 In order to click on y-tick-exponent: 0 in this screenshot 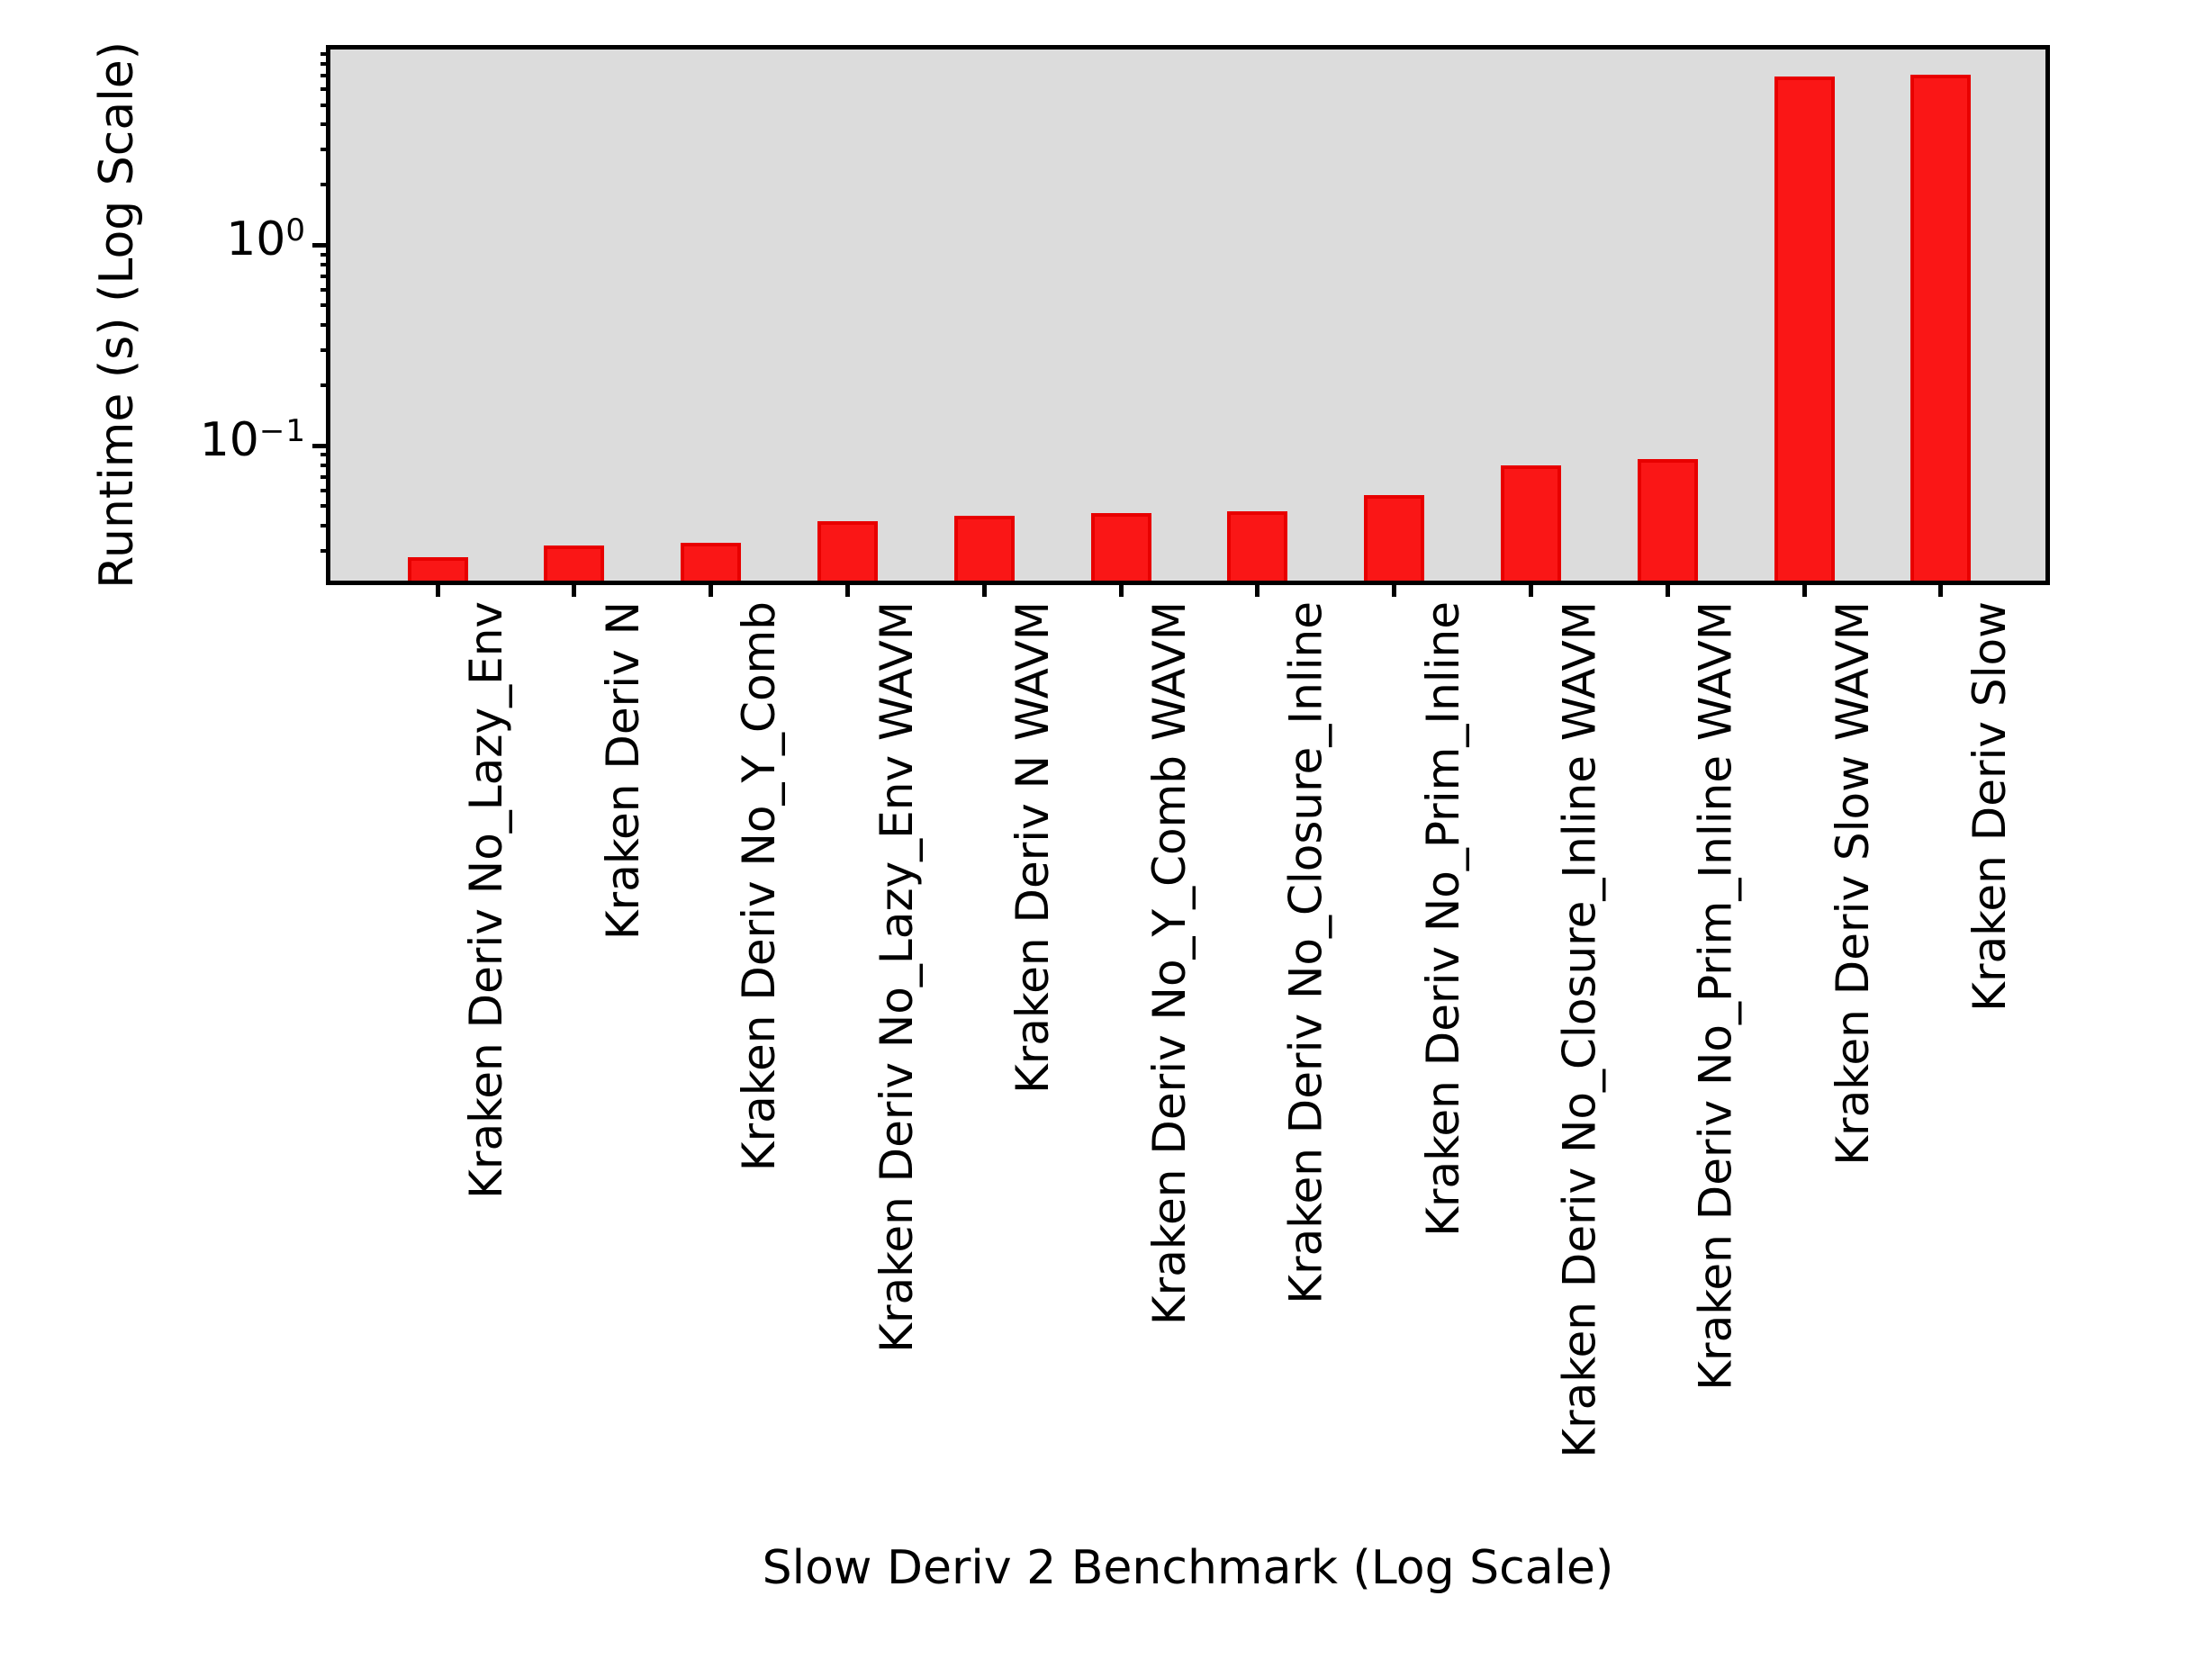, I will do `click(295, 230)`.